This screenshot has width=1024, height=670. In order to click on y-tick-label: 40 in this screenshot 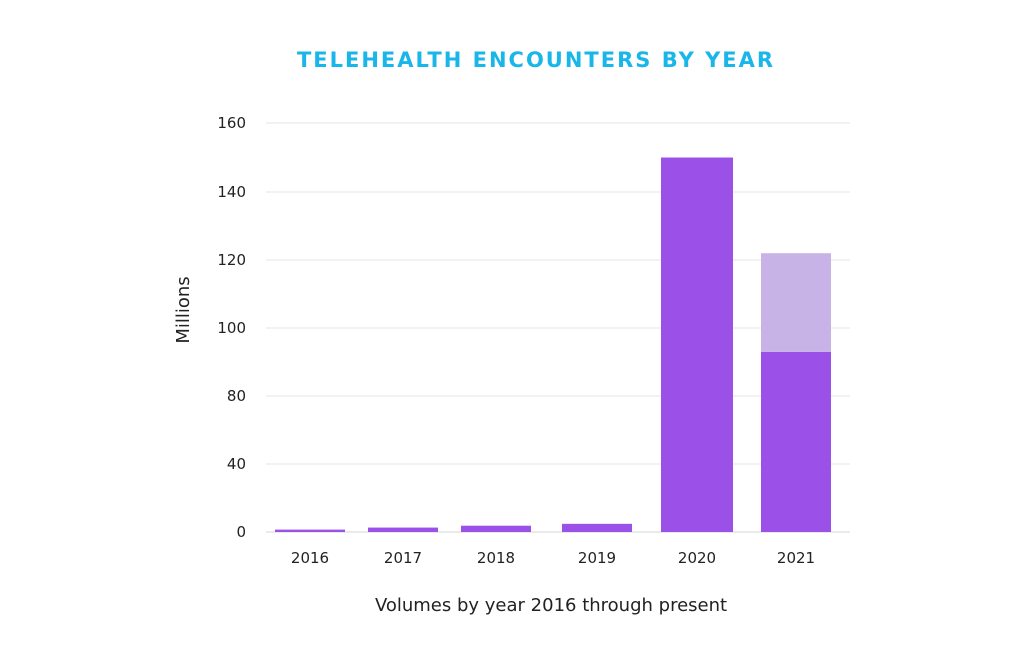, I will do `click(236, 464)`.